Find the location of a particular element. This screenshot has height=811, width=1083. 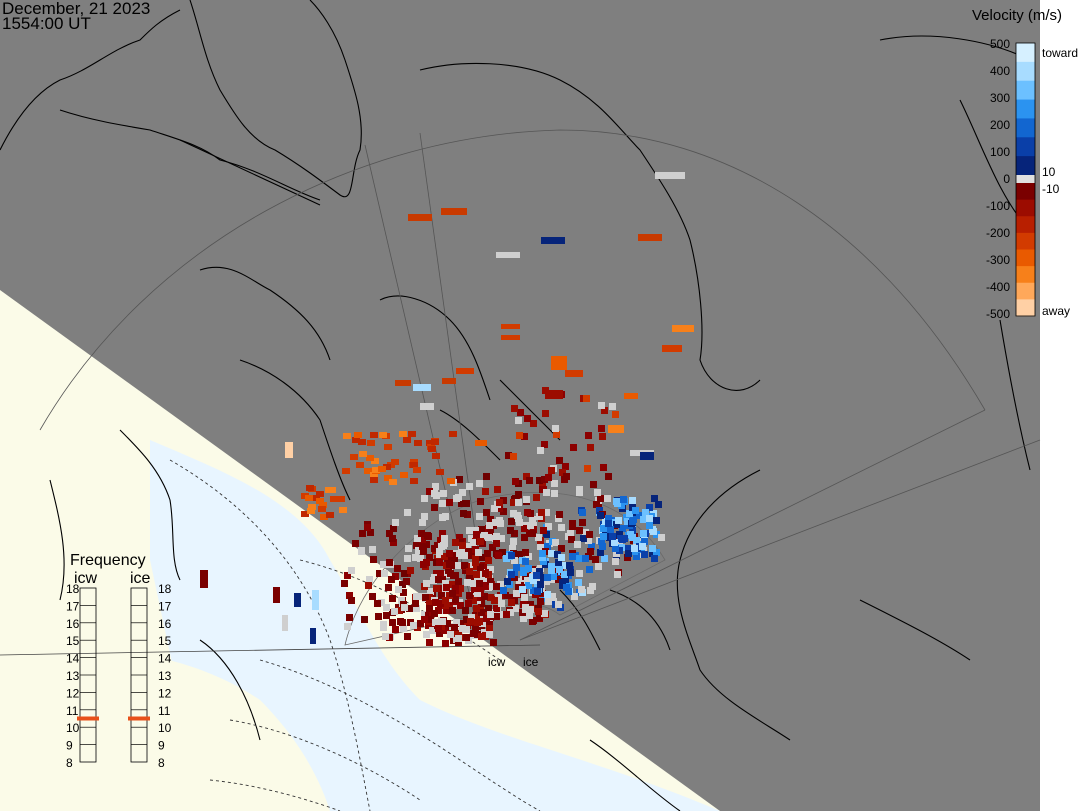

frequency-tick-label: 17 is located at coordinates (73, 606).